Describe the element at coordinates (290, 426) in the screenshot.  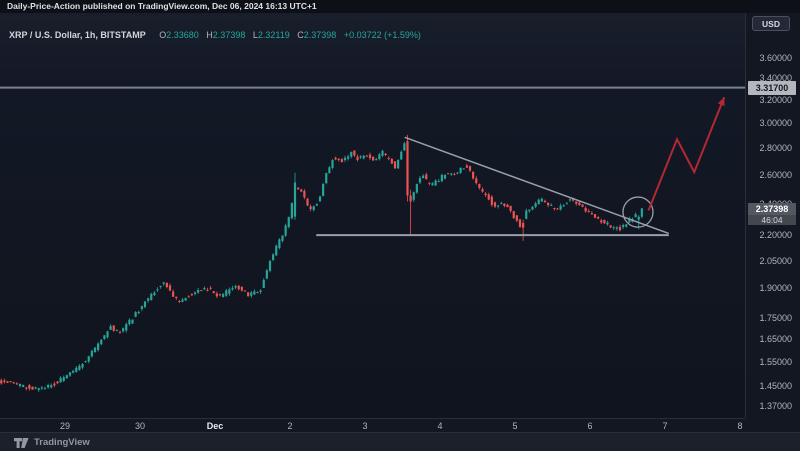
I see `time-tick: 2` at that location.